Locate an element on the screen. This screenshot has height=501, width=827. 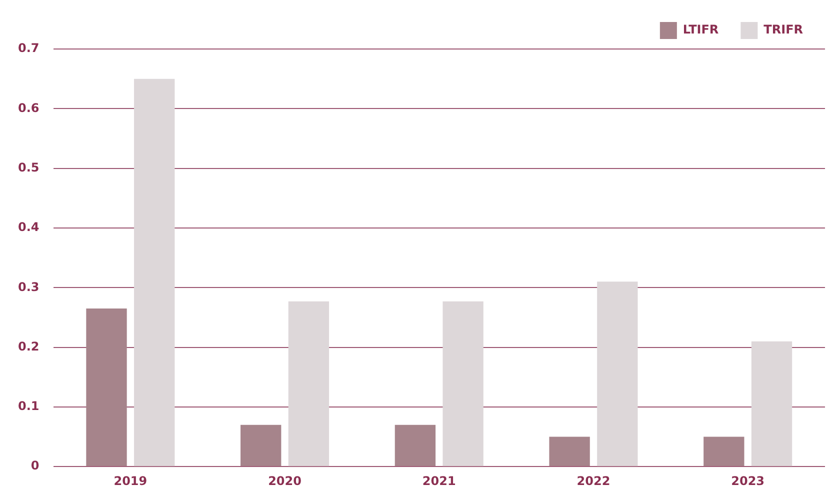
y-tick-label: 0.2 is located at coordinates (29, 346).